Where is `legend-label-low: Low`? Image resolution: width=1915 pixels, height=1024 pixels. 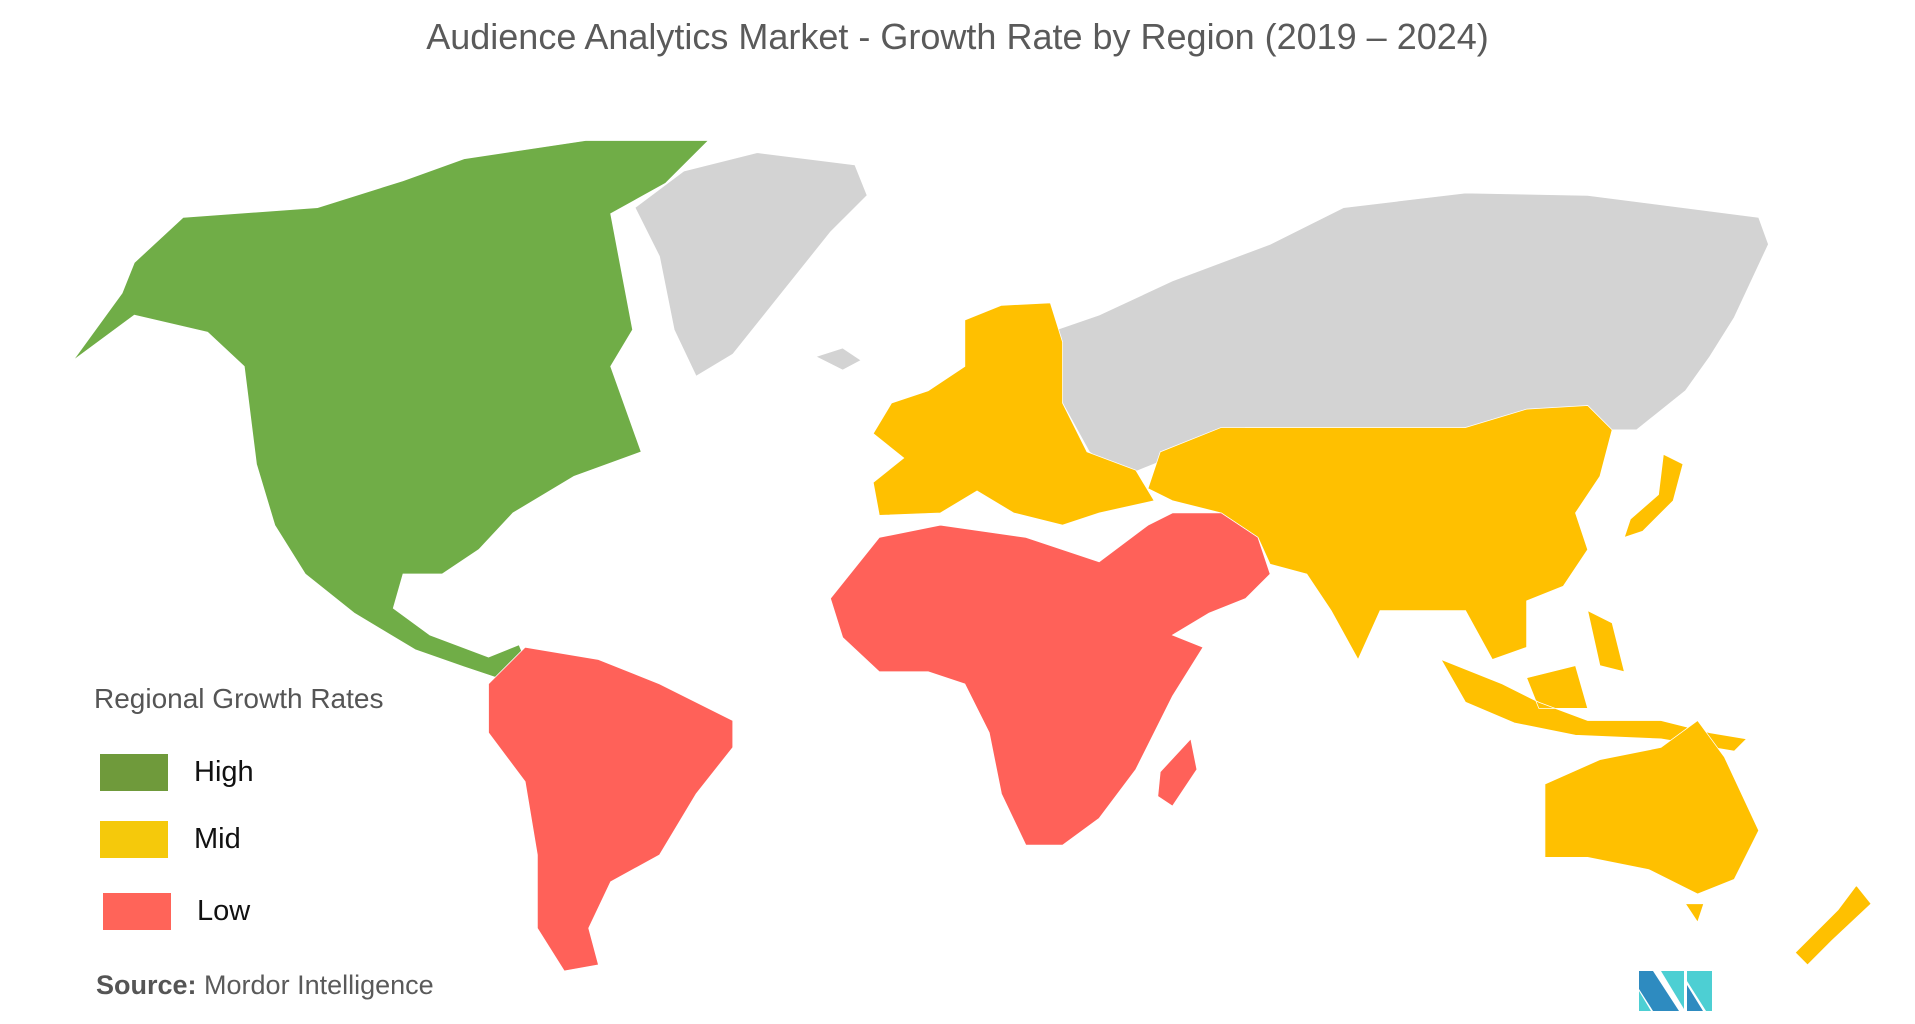
legend-label-low: Low is located at coordinates (224, 911).